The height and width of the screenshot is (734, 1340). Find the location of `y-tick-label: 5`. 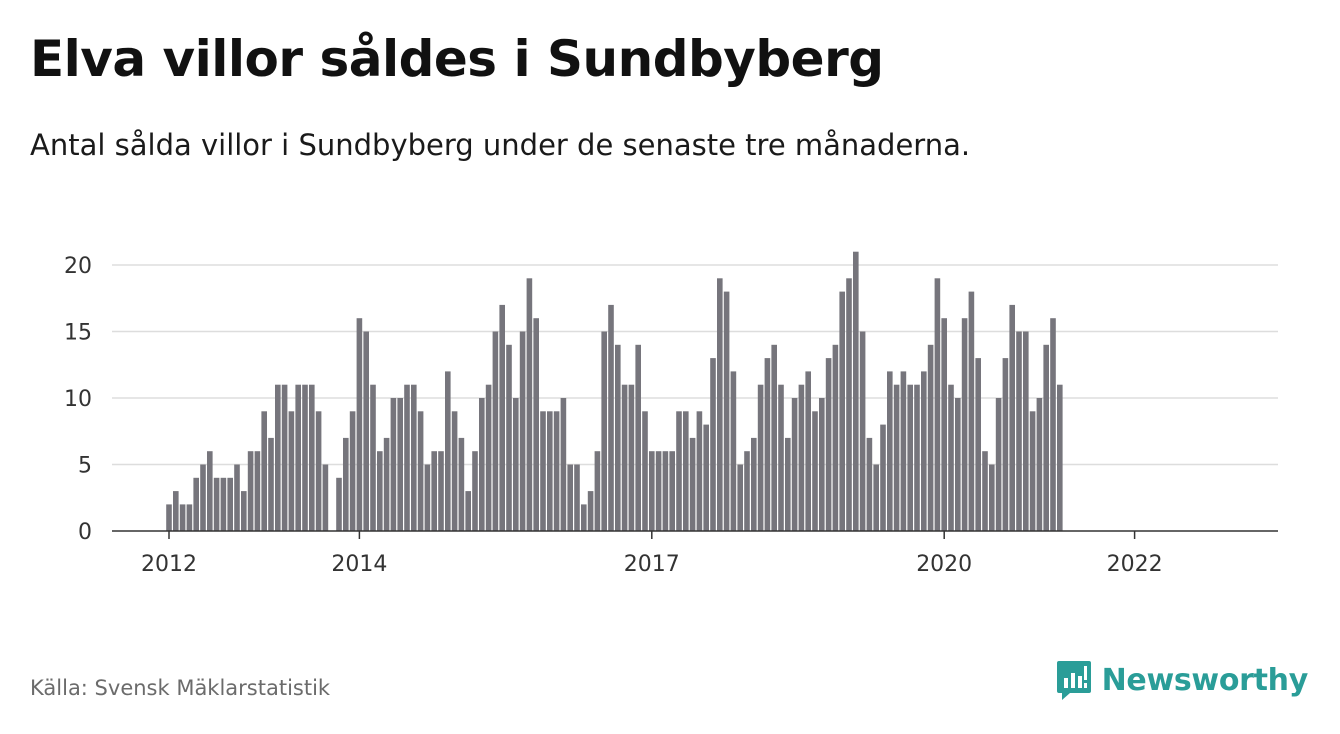

y-tick-label: 5 is located at coordinates (85, 466).